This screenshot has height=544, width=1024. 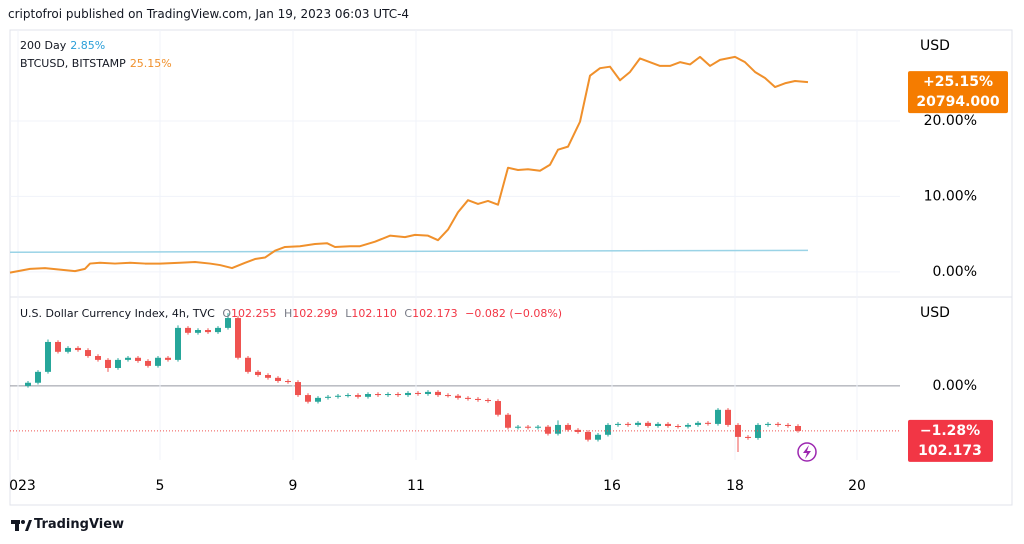 I want to click on y-tick-label: 0.00%, so click(x=955, y=386).